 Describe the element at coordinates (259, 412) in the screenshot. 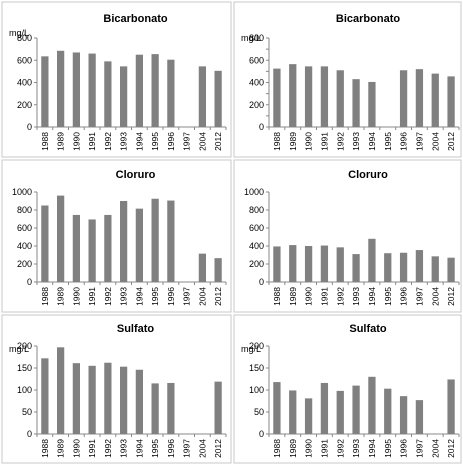

I see `y-tick-label: 50` at that location.